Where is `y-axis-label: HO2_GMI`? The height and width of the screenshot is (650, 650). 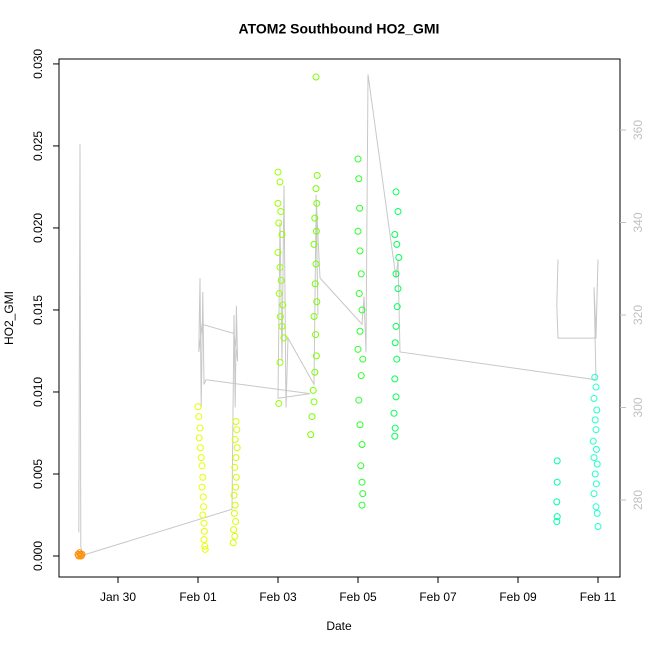
y-axis-label: HO2_GMI is located at coordinates (9, 318).